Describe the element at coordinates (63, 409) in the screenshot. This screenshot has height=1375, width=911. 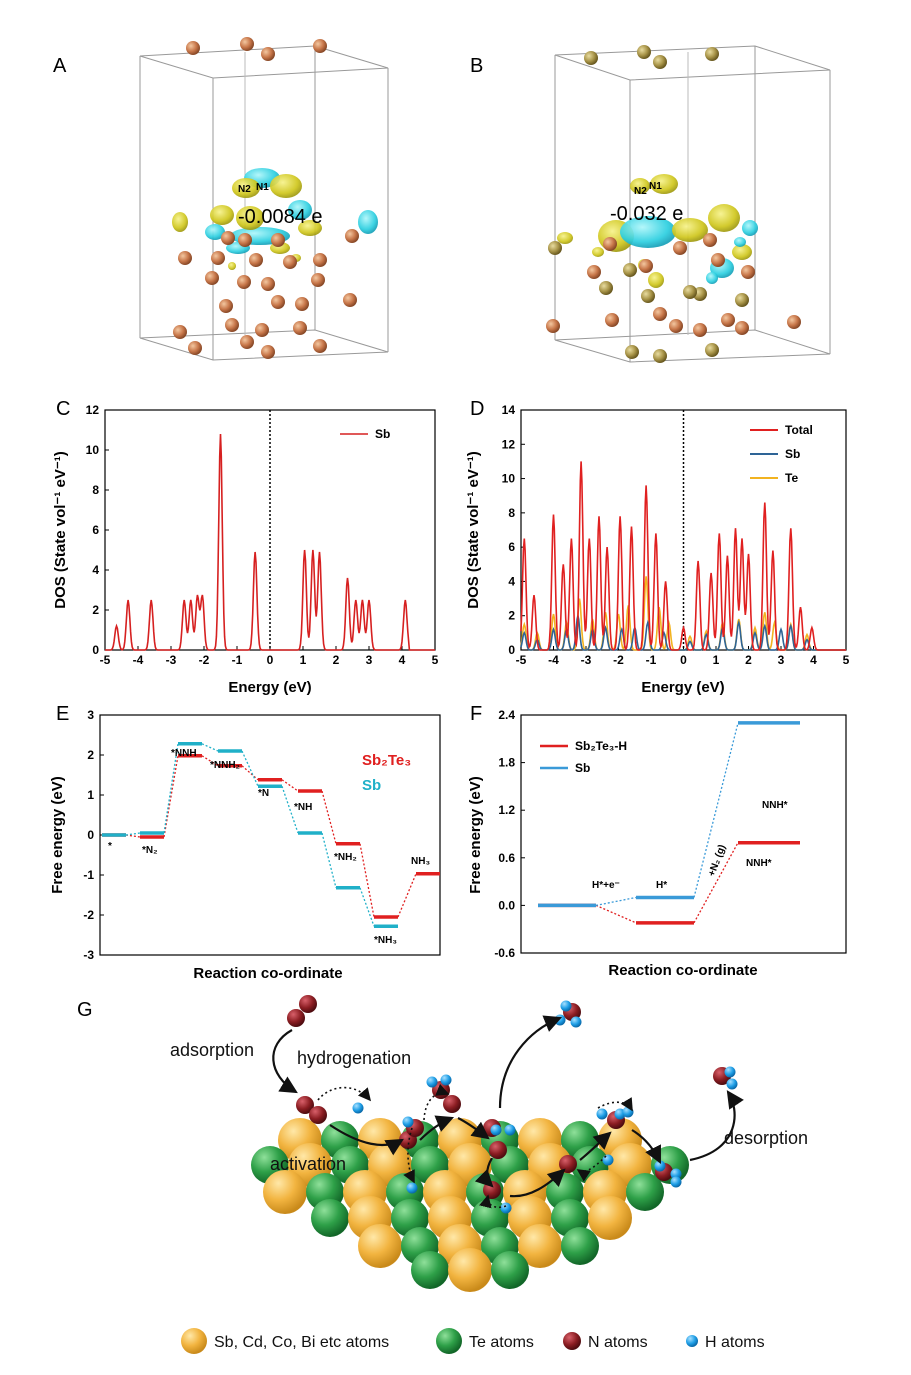
I see `panel-label-c: C` at that location.